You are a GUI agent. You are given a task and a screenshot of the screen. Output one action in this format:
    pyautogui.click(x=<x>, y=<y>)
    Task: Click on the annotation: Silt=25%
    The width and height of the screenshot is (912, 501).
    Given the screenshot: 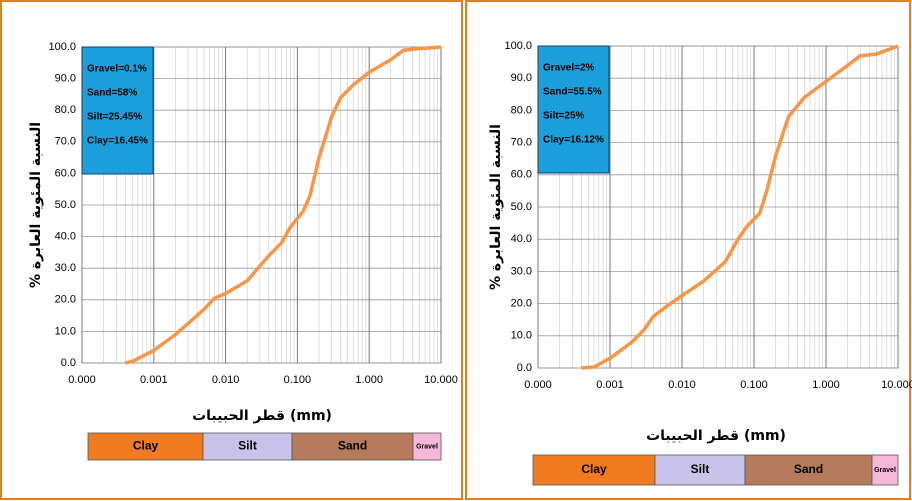 What is the action you would take?
    pyautogui.click(x=564, y=116)
    